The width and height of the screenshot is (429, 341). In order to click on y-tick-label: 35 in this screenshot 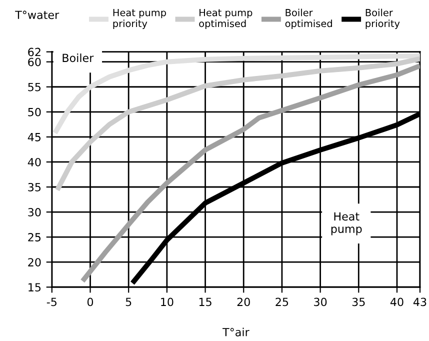, I will do `click(34, 187)`.